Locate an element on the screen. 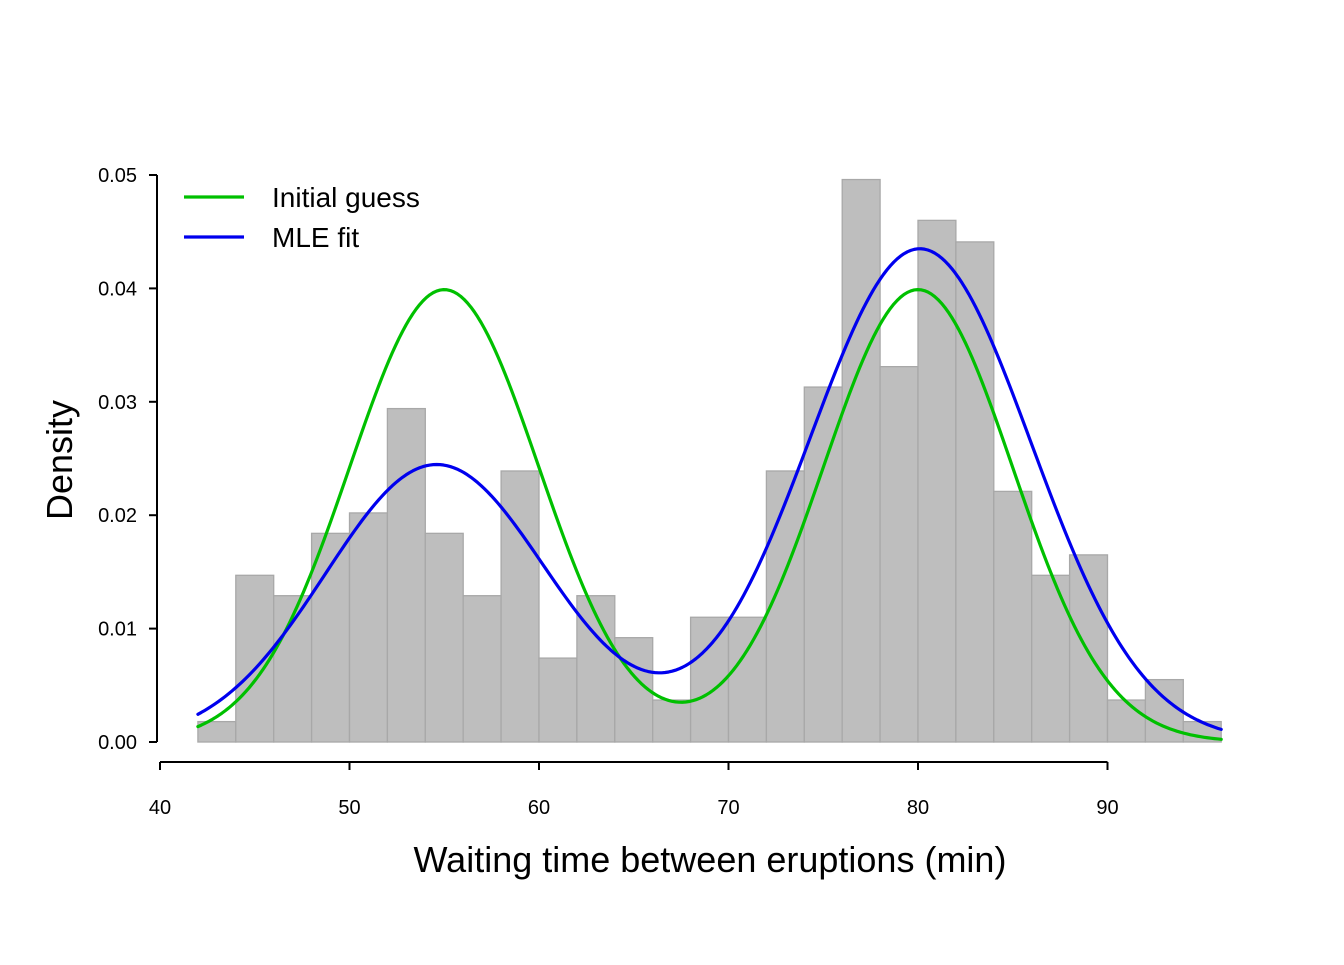 Image resolution: width=1344 pixels, height=965 pixels. y-axis-title: Density is located at coordinates (59, 460).